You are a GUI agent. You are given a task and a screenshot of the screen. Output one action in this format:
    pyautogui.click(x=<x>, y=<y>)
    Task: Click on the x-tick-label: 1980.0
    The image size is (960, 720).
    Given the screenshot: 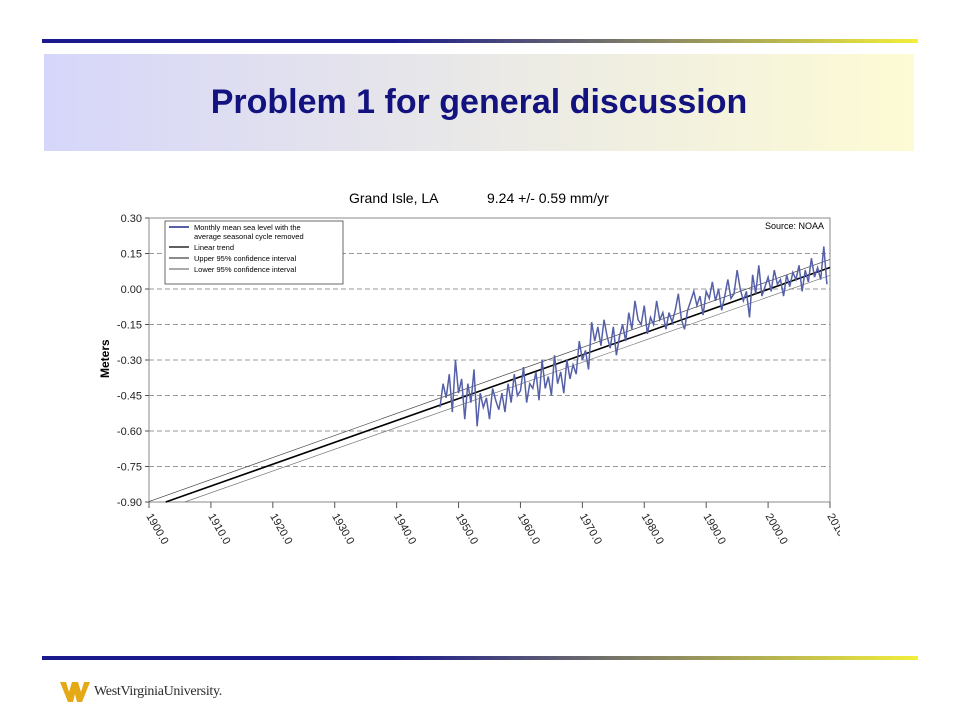 What is the action you would take?
    pyautogui.click(x=652, y=529)
    